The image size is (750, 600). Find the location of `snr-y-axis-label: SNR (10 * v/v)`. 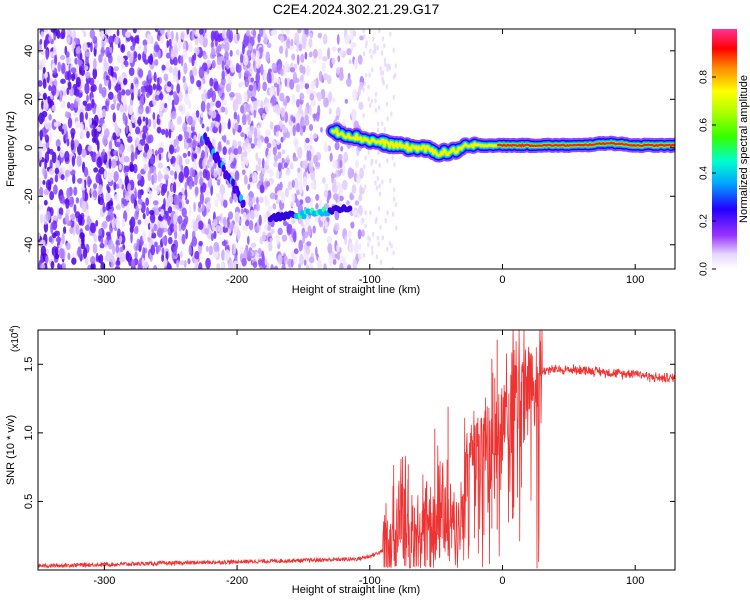

snr-y-axis-label: SNR (10 * v/v) is located at coordinates (11, 450).